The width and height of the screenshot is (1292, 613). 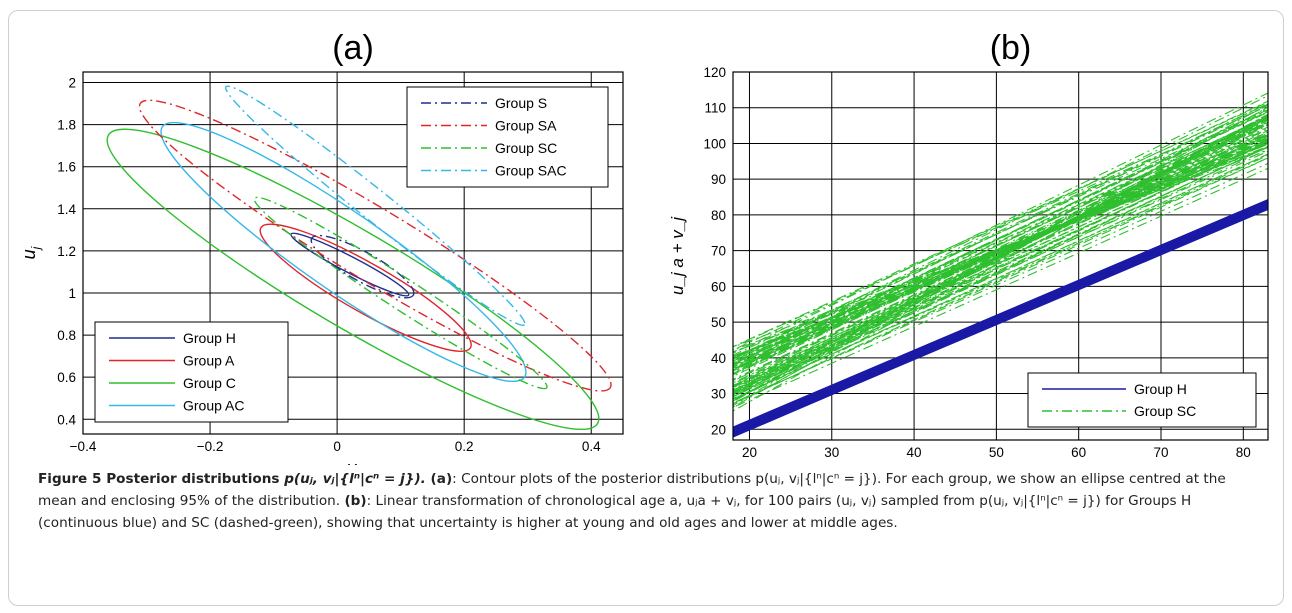 What do you see at coordinates (213, 406) in the screenshot?
I see `legend-bottom-left-a-entry: Group AC` at bounding box center [213, 406].